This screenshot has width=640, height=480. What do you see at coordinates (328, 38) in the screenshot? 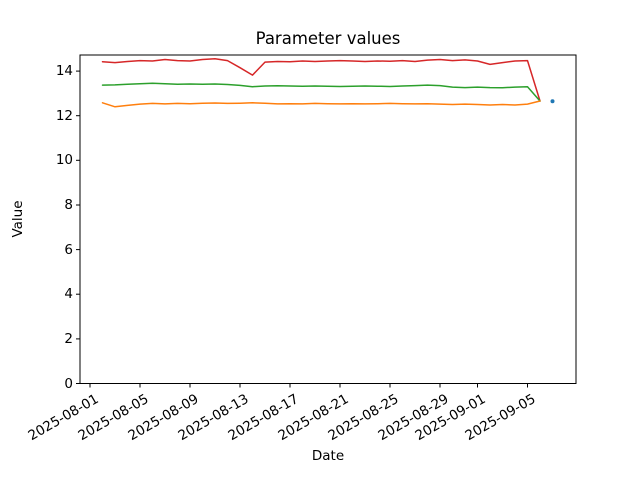
I see `chart-title: Parameter values` at bounding box center [328, 38].